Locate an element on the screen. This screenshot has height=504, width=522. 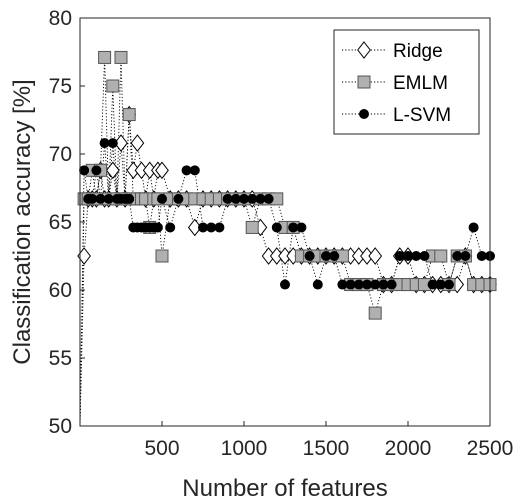
y-tick-label: 55 is located at coordinates (60, 358).